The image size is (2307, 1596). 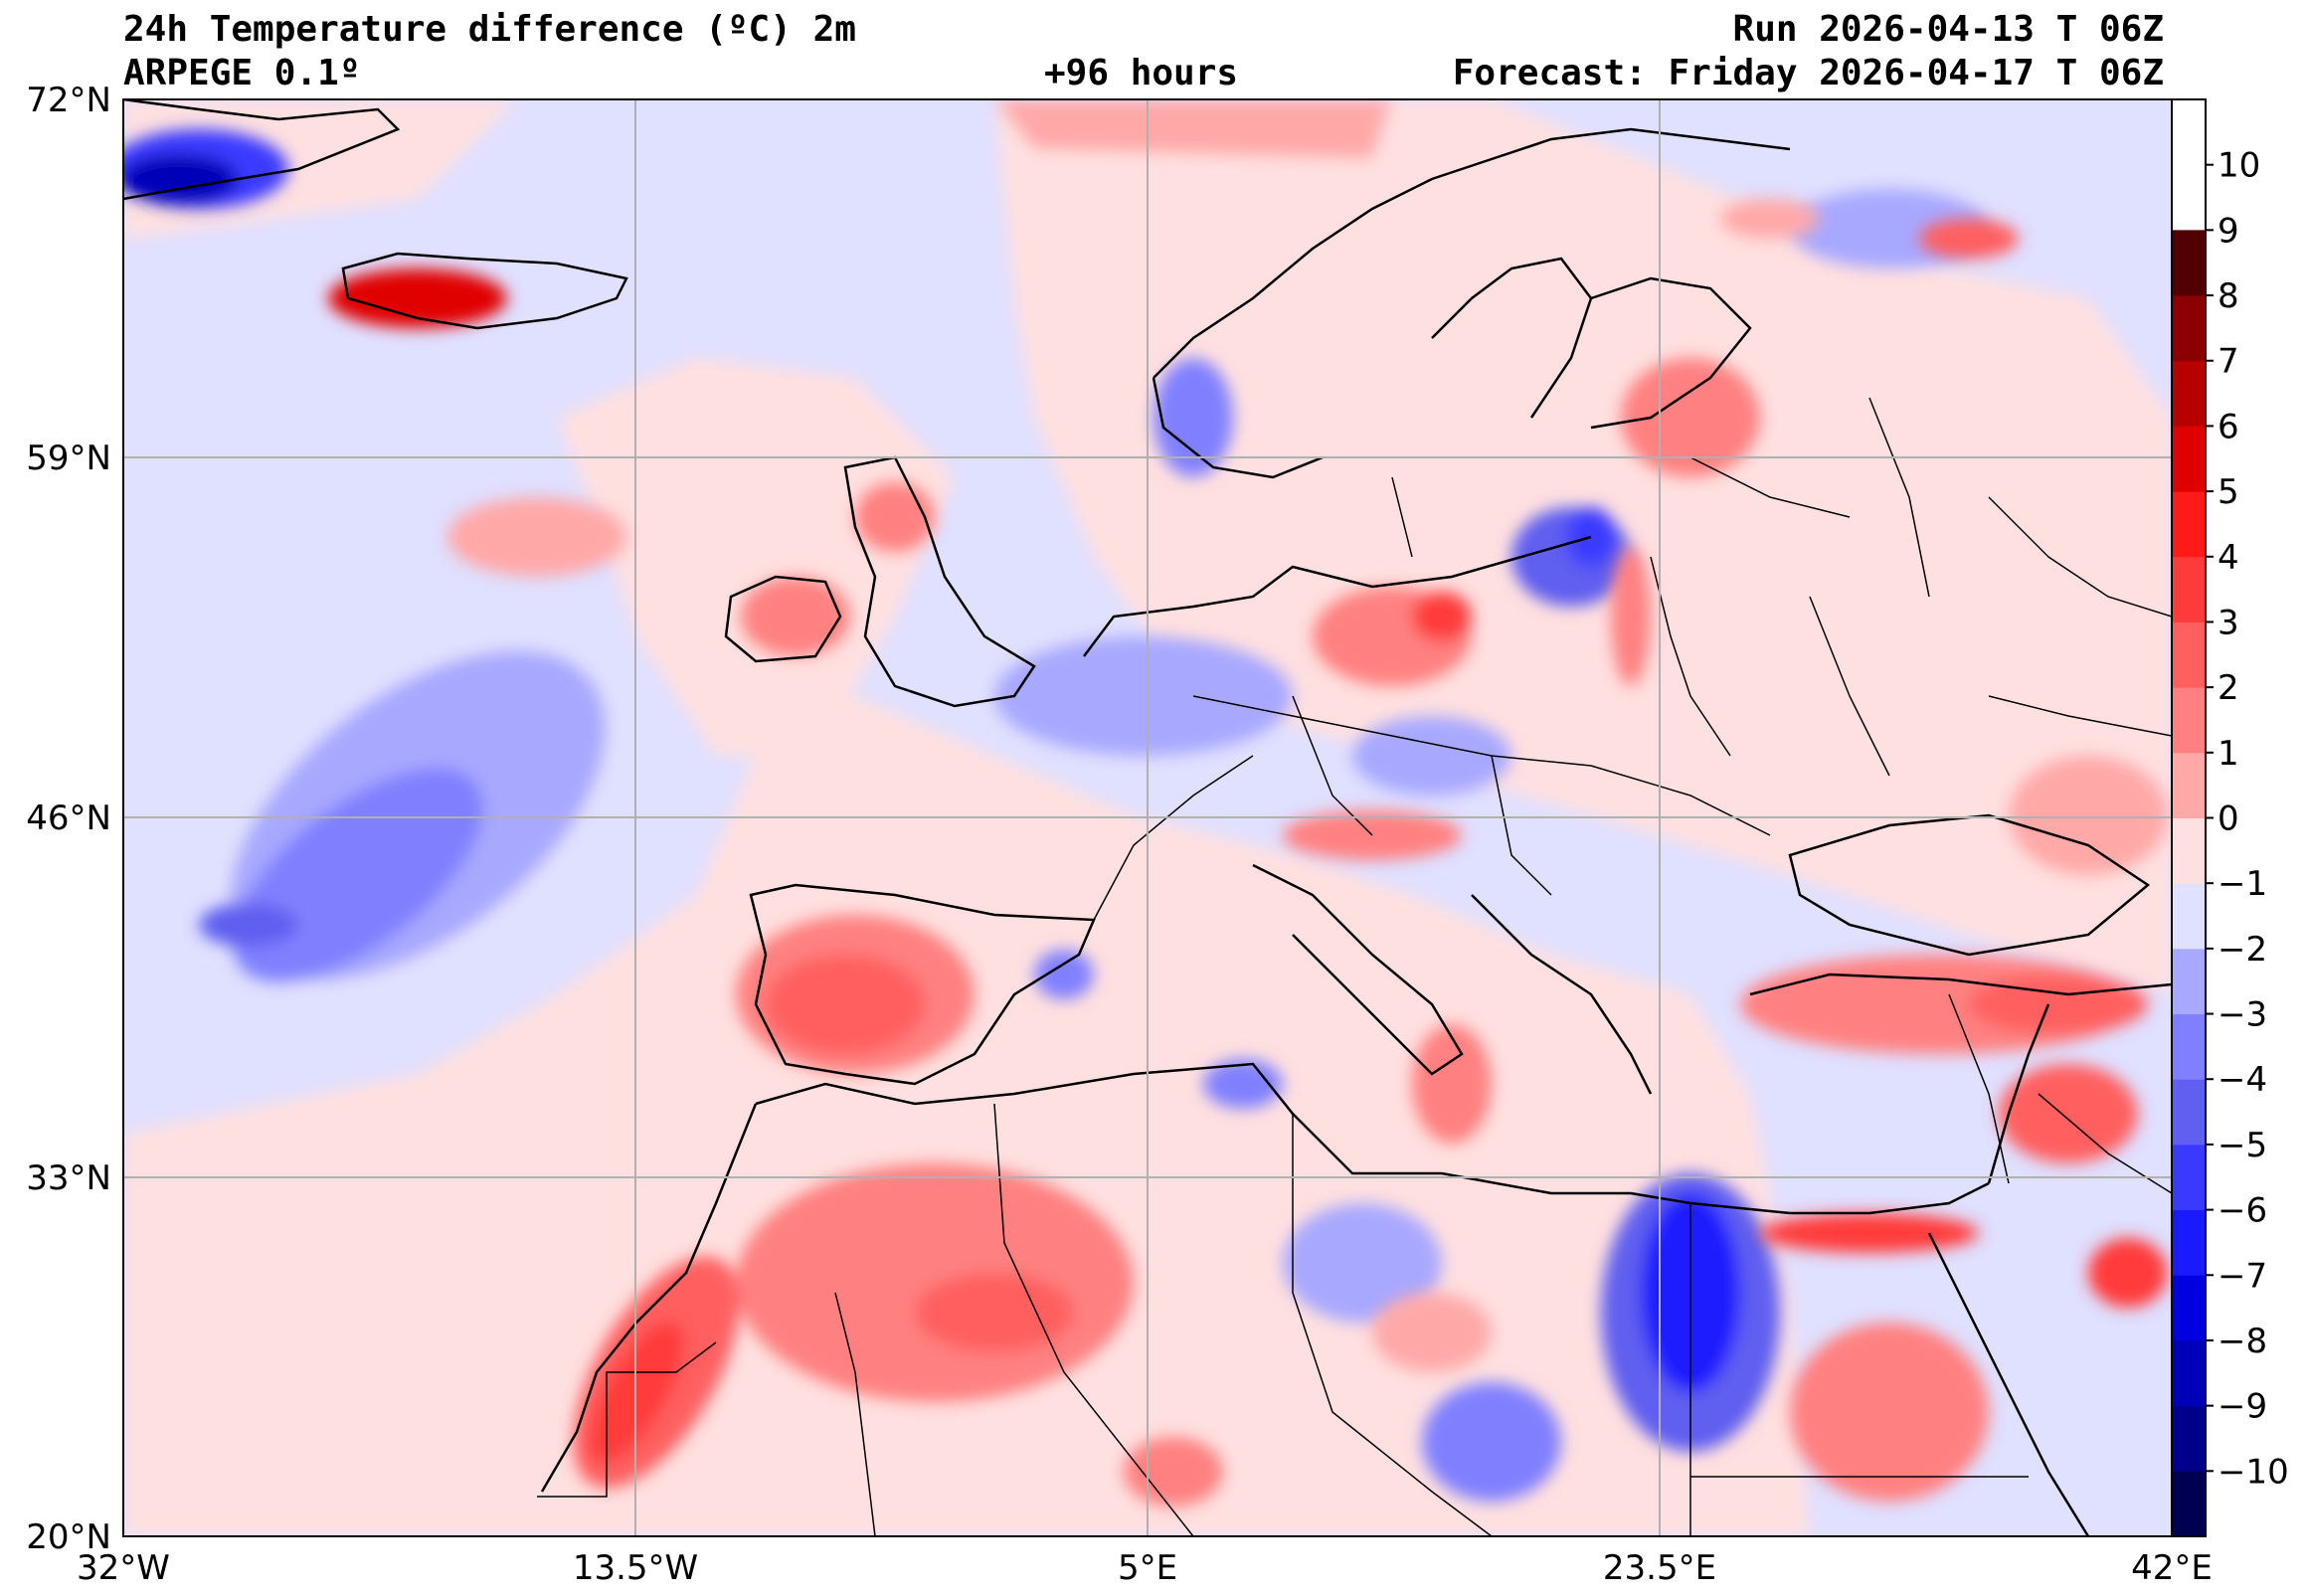 What do you see at coordinates (2242, 1407) in the screenshot?
I see `colorbar-tick-label: −9` at bounding box center [2242, 1407].